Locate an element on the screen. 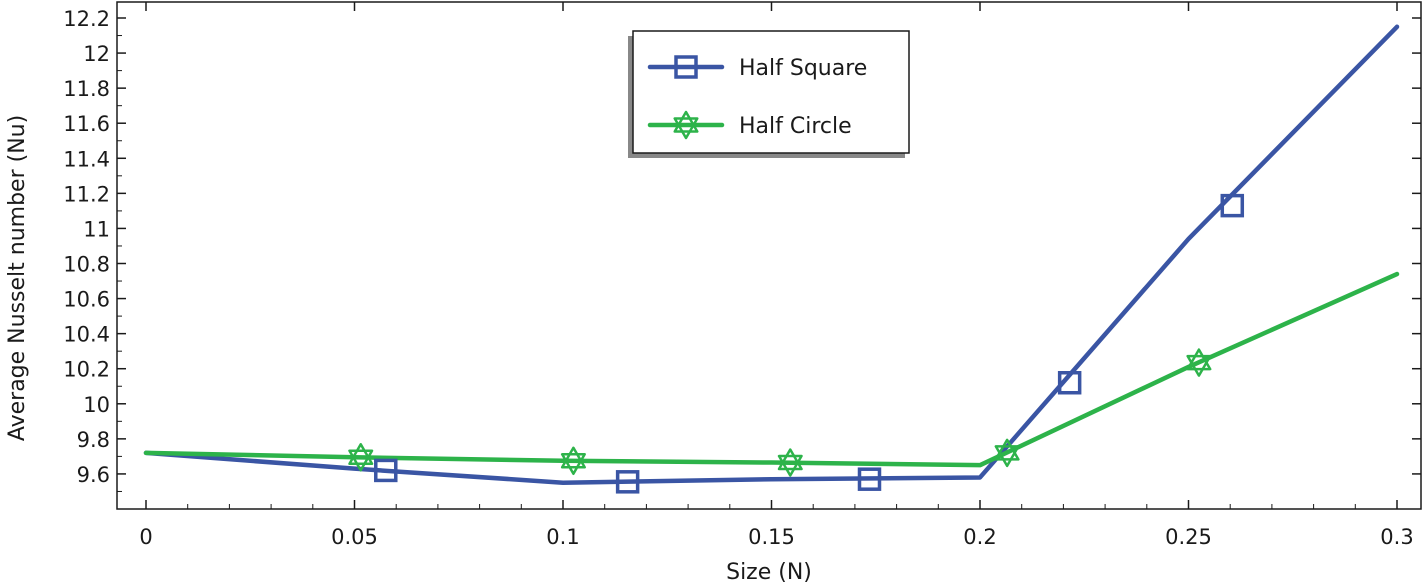 The image size is (1425, 584). x-tick-label: 0.3 is located at coordinates (1396, 537).